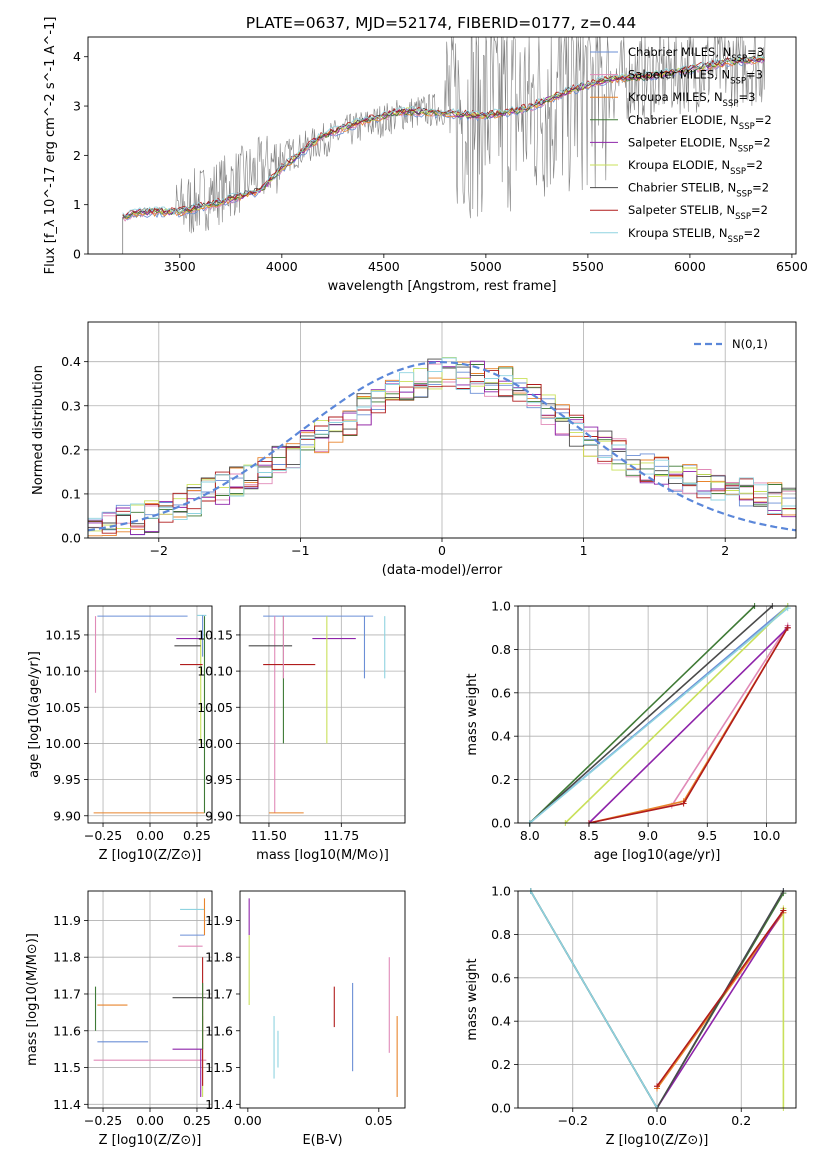  I want to click on normal-reference-curve, so click(442, 446).